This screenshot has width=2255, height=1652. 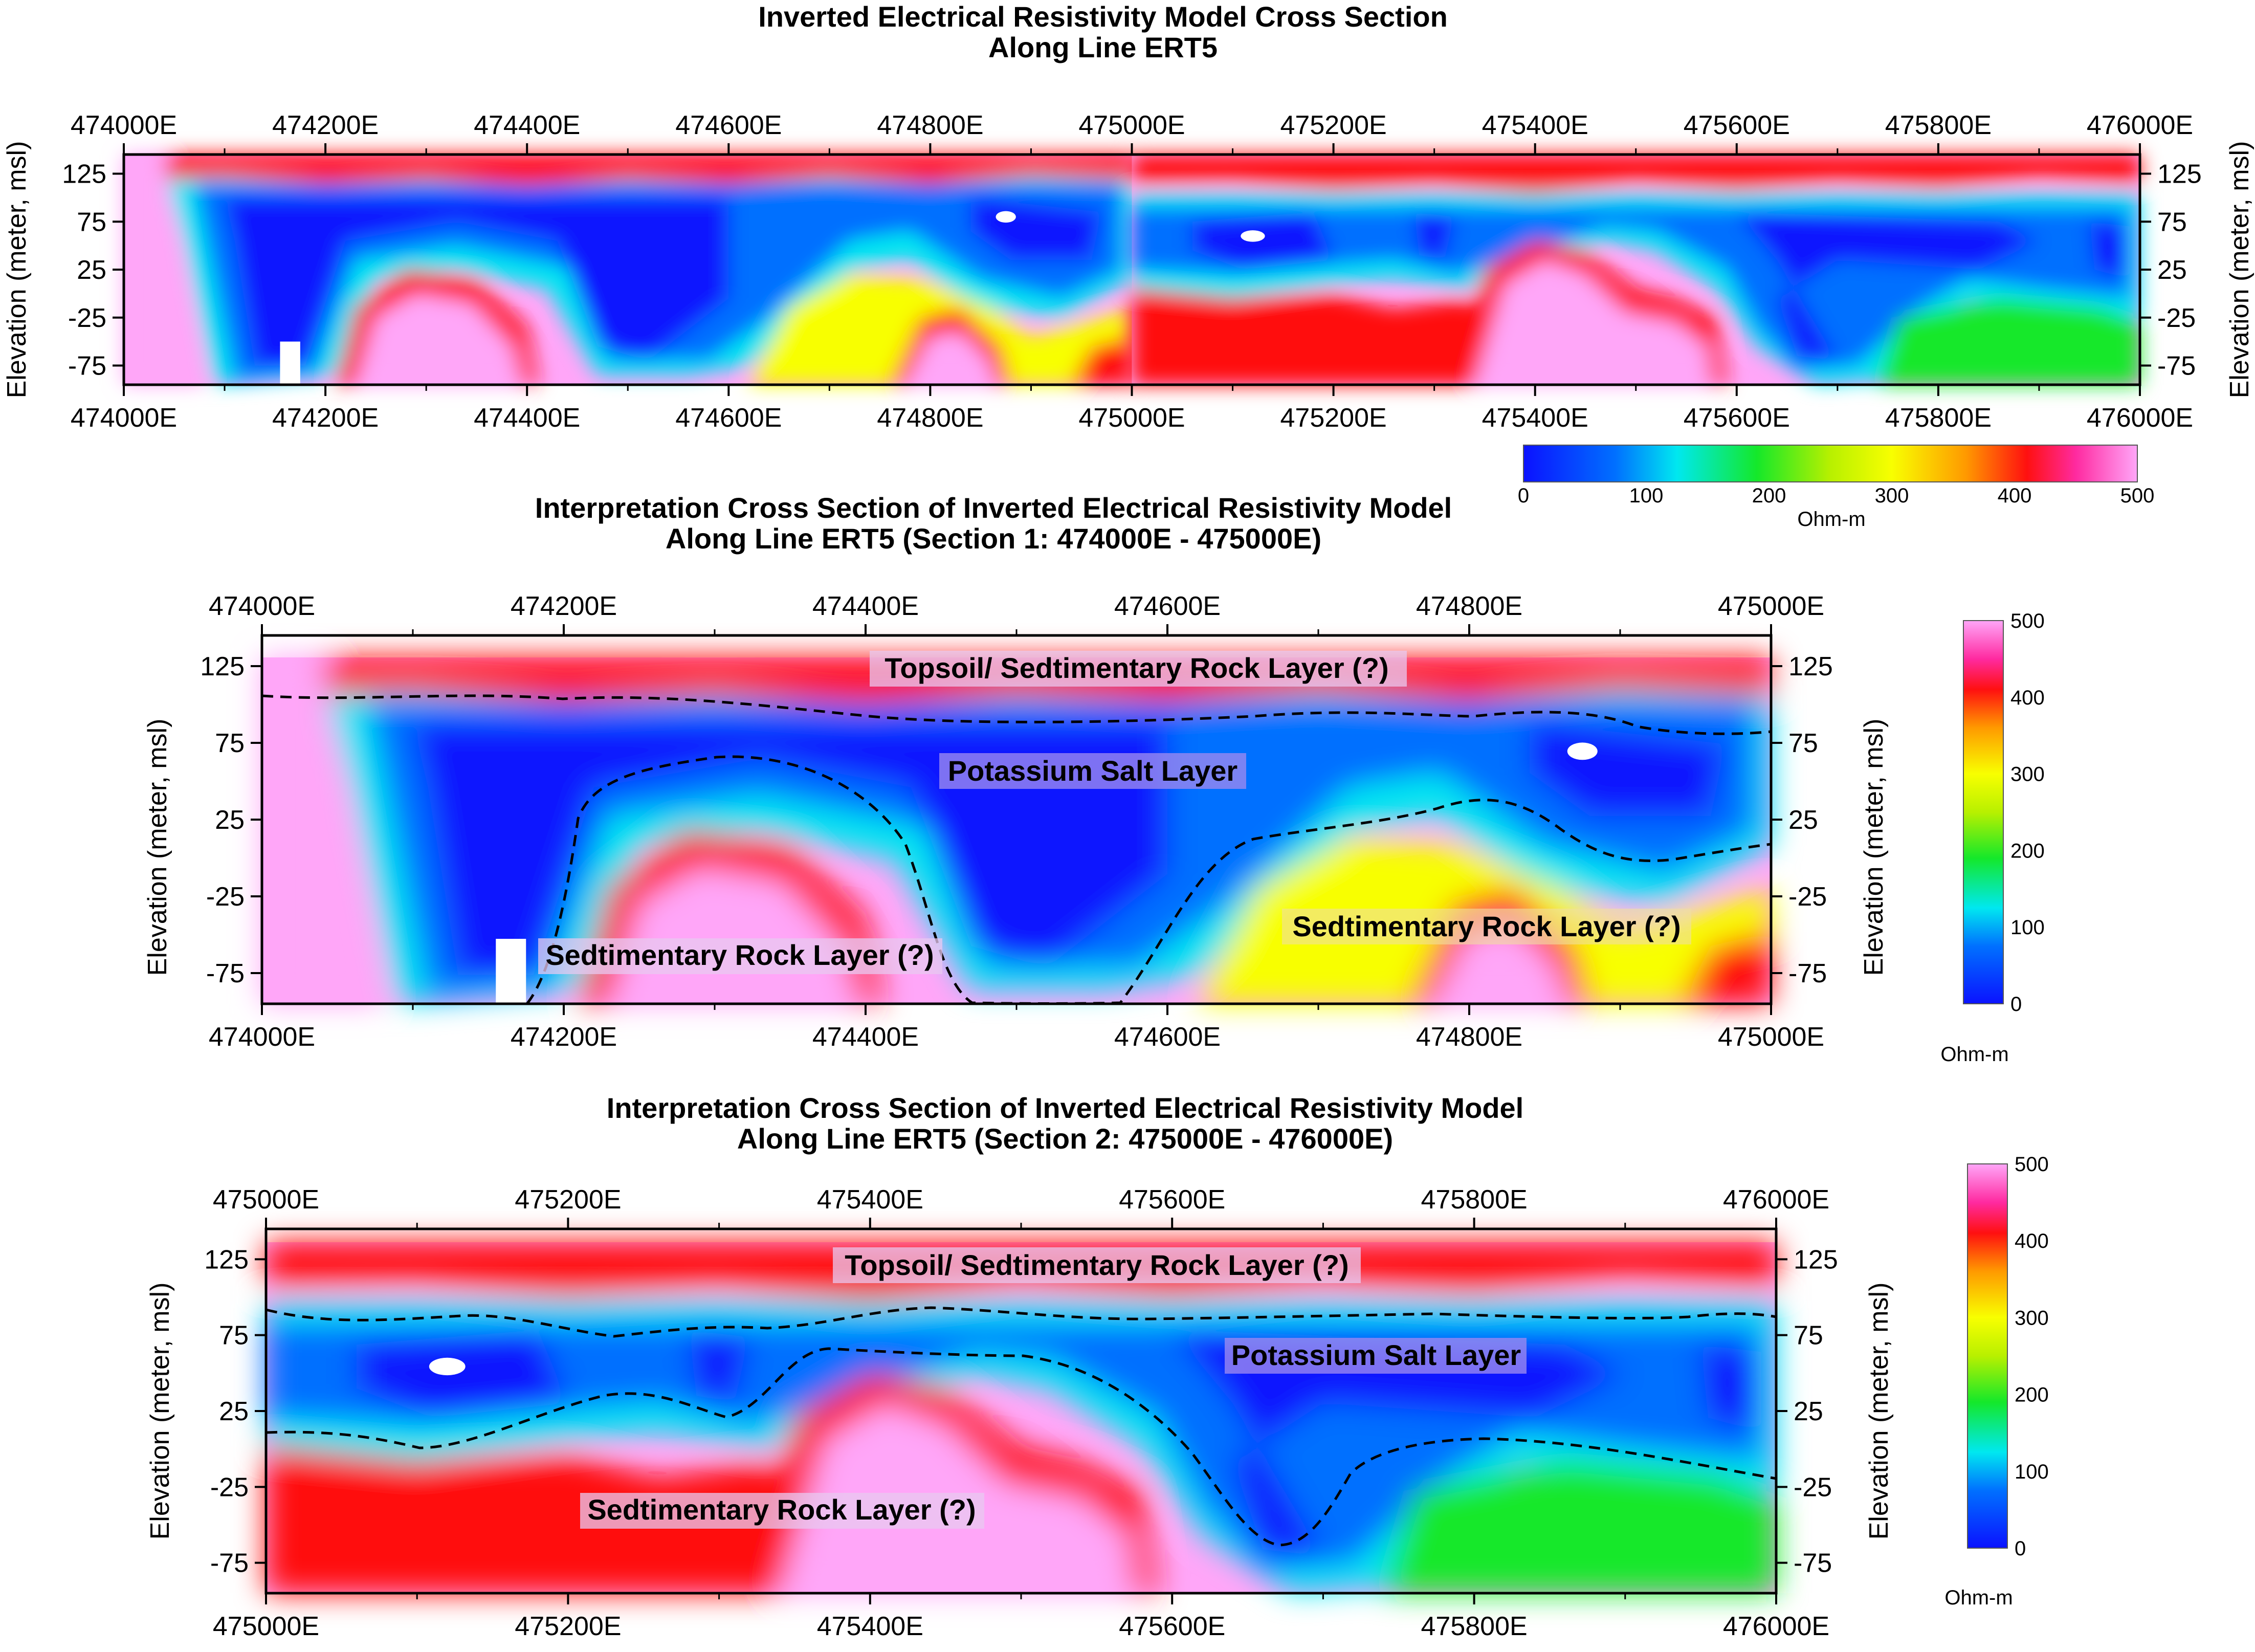 What do you see at coordinates (628, 270) in the screenshot?
I see `resistivity-field-west` at bounding box center [628, 270].